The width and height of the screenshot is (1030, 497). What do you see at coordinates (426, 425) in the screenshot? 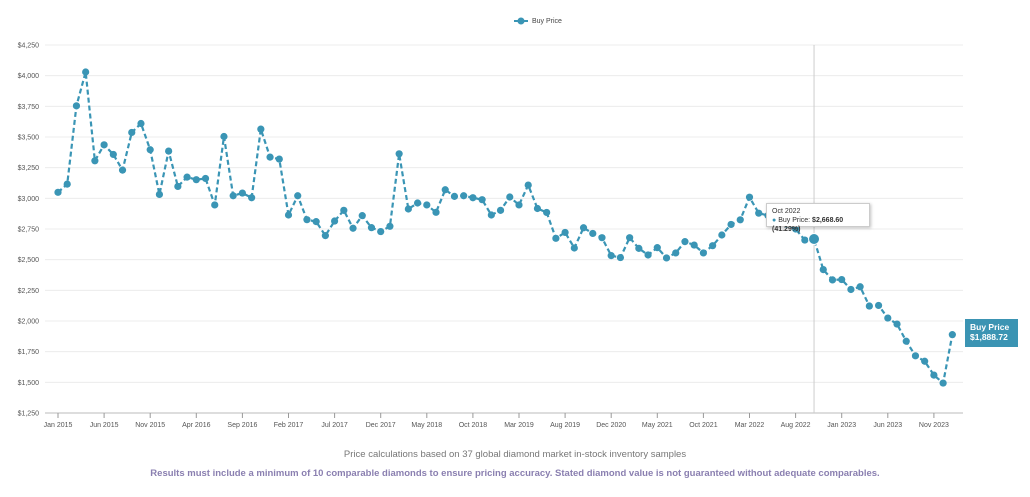
I see `x-tick-label: May 2018` at bounding box center [426, 425].